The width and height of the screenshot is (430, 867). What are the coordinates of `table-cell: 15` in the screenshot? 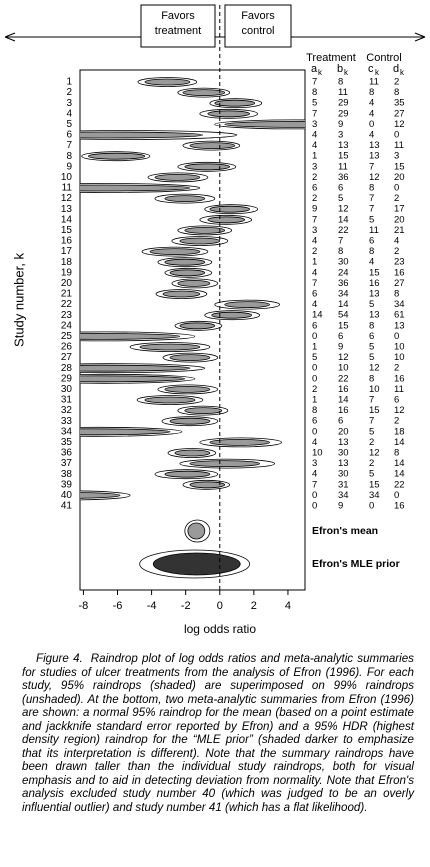 It's located at (399, 166).